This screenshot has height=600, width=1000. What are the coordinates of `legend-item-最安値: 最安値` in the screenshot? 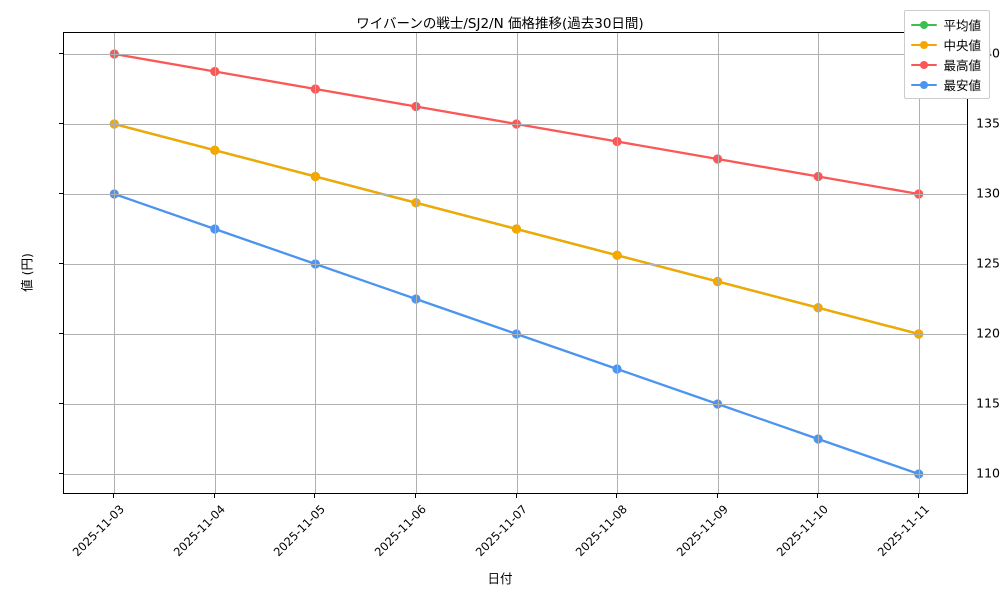 It's located at (946, 84).